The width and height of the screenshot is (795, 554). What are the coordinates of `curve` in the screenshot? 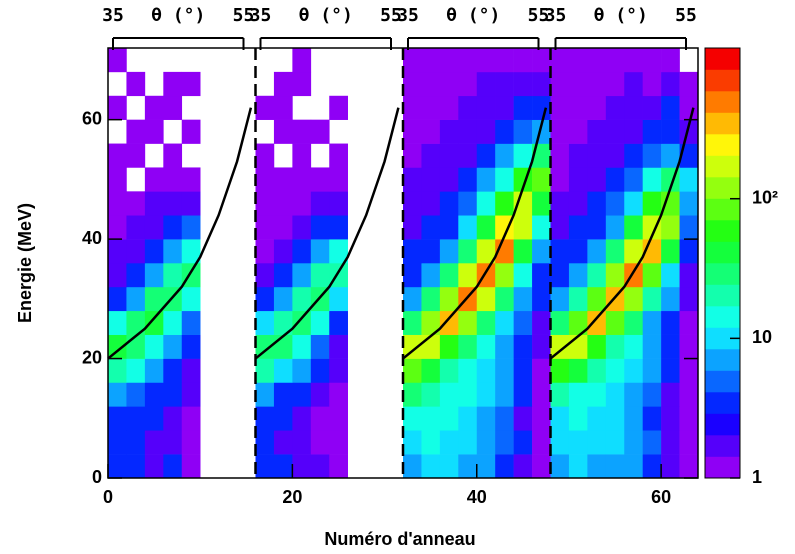 It's located at (622, 233).